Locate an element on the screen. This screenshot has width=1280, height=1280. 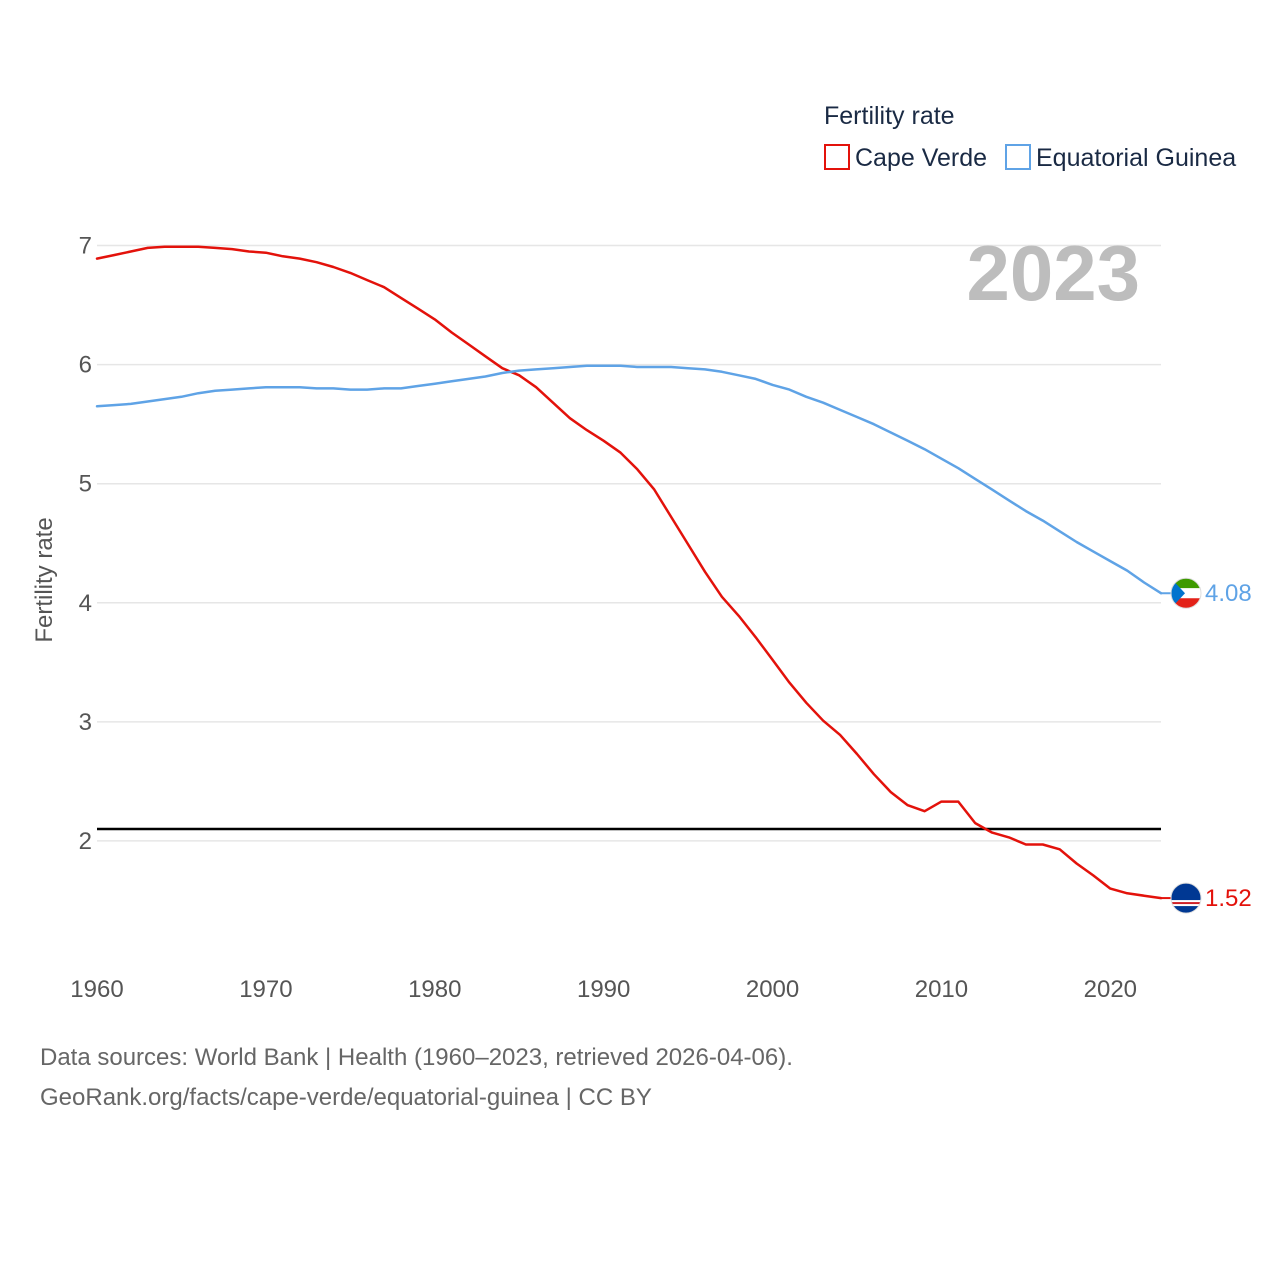
end-value-label-equatorial-guinea: 4.08 is located at coordinates (1228, 593).